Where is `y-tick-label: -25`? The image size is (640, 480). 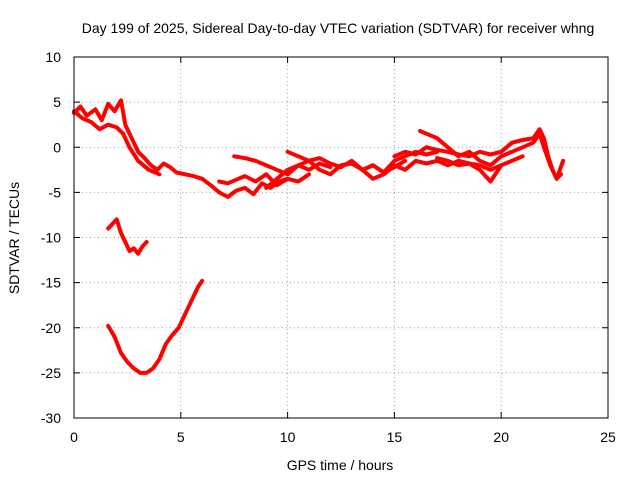
y-tick-label: -25 is located at coordinates (51, 373).